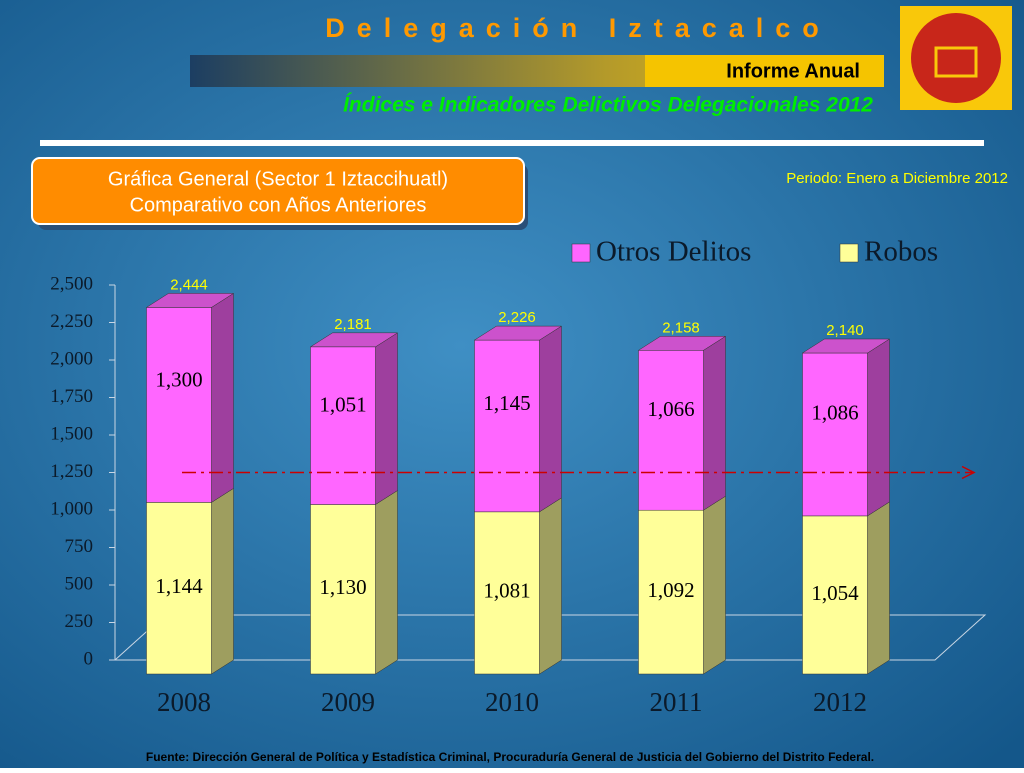 The width and height of the screenshot is (1024, 773). Describe the element at coordinates (342, 405) in the screenshot. I see `value-label: 1,051` at that location.